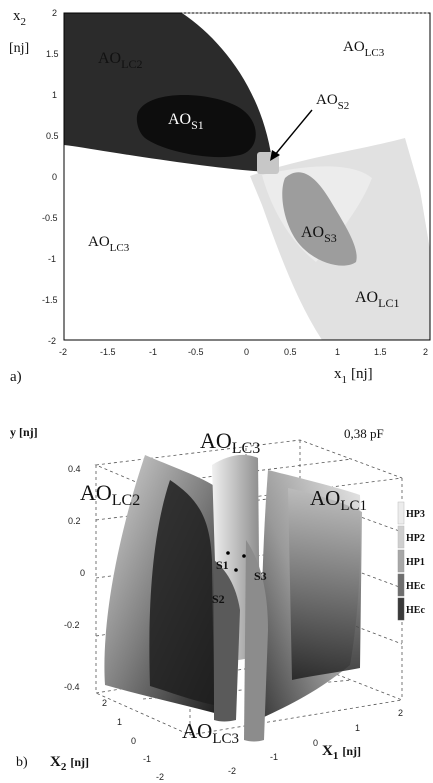 The height and width of the screenshot is (783, 433). What do you see at coordinates (160, 777) in the screenshot?
I see `x2-tick: -2` at bounding box center [160, 777].